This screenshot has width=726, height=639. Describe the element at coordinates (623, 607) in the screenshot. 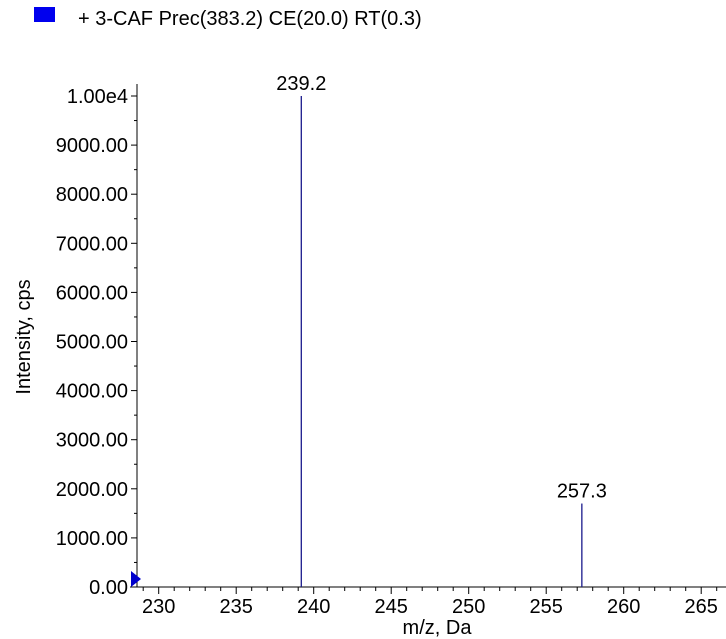

I see `x-tick-label: 260` at that location.